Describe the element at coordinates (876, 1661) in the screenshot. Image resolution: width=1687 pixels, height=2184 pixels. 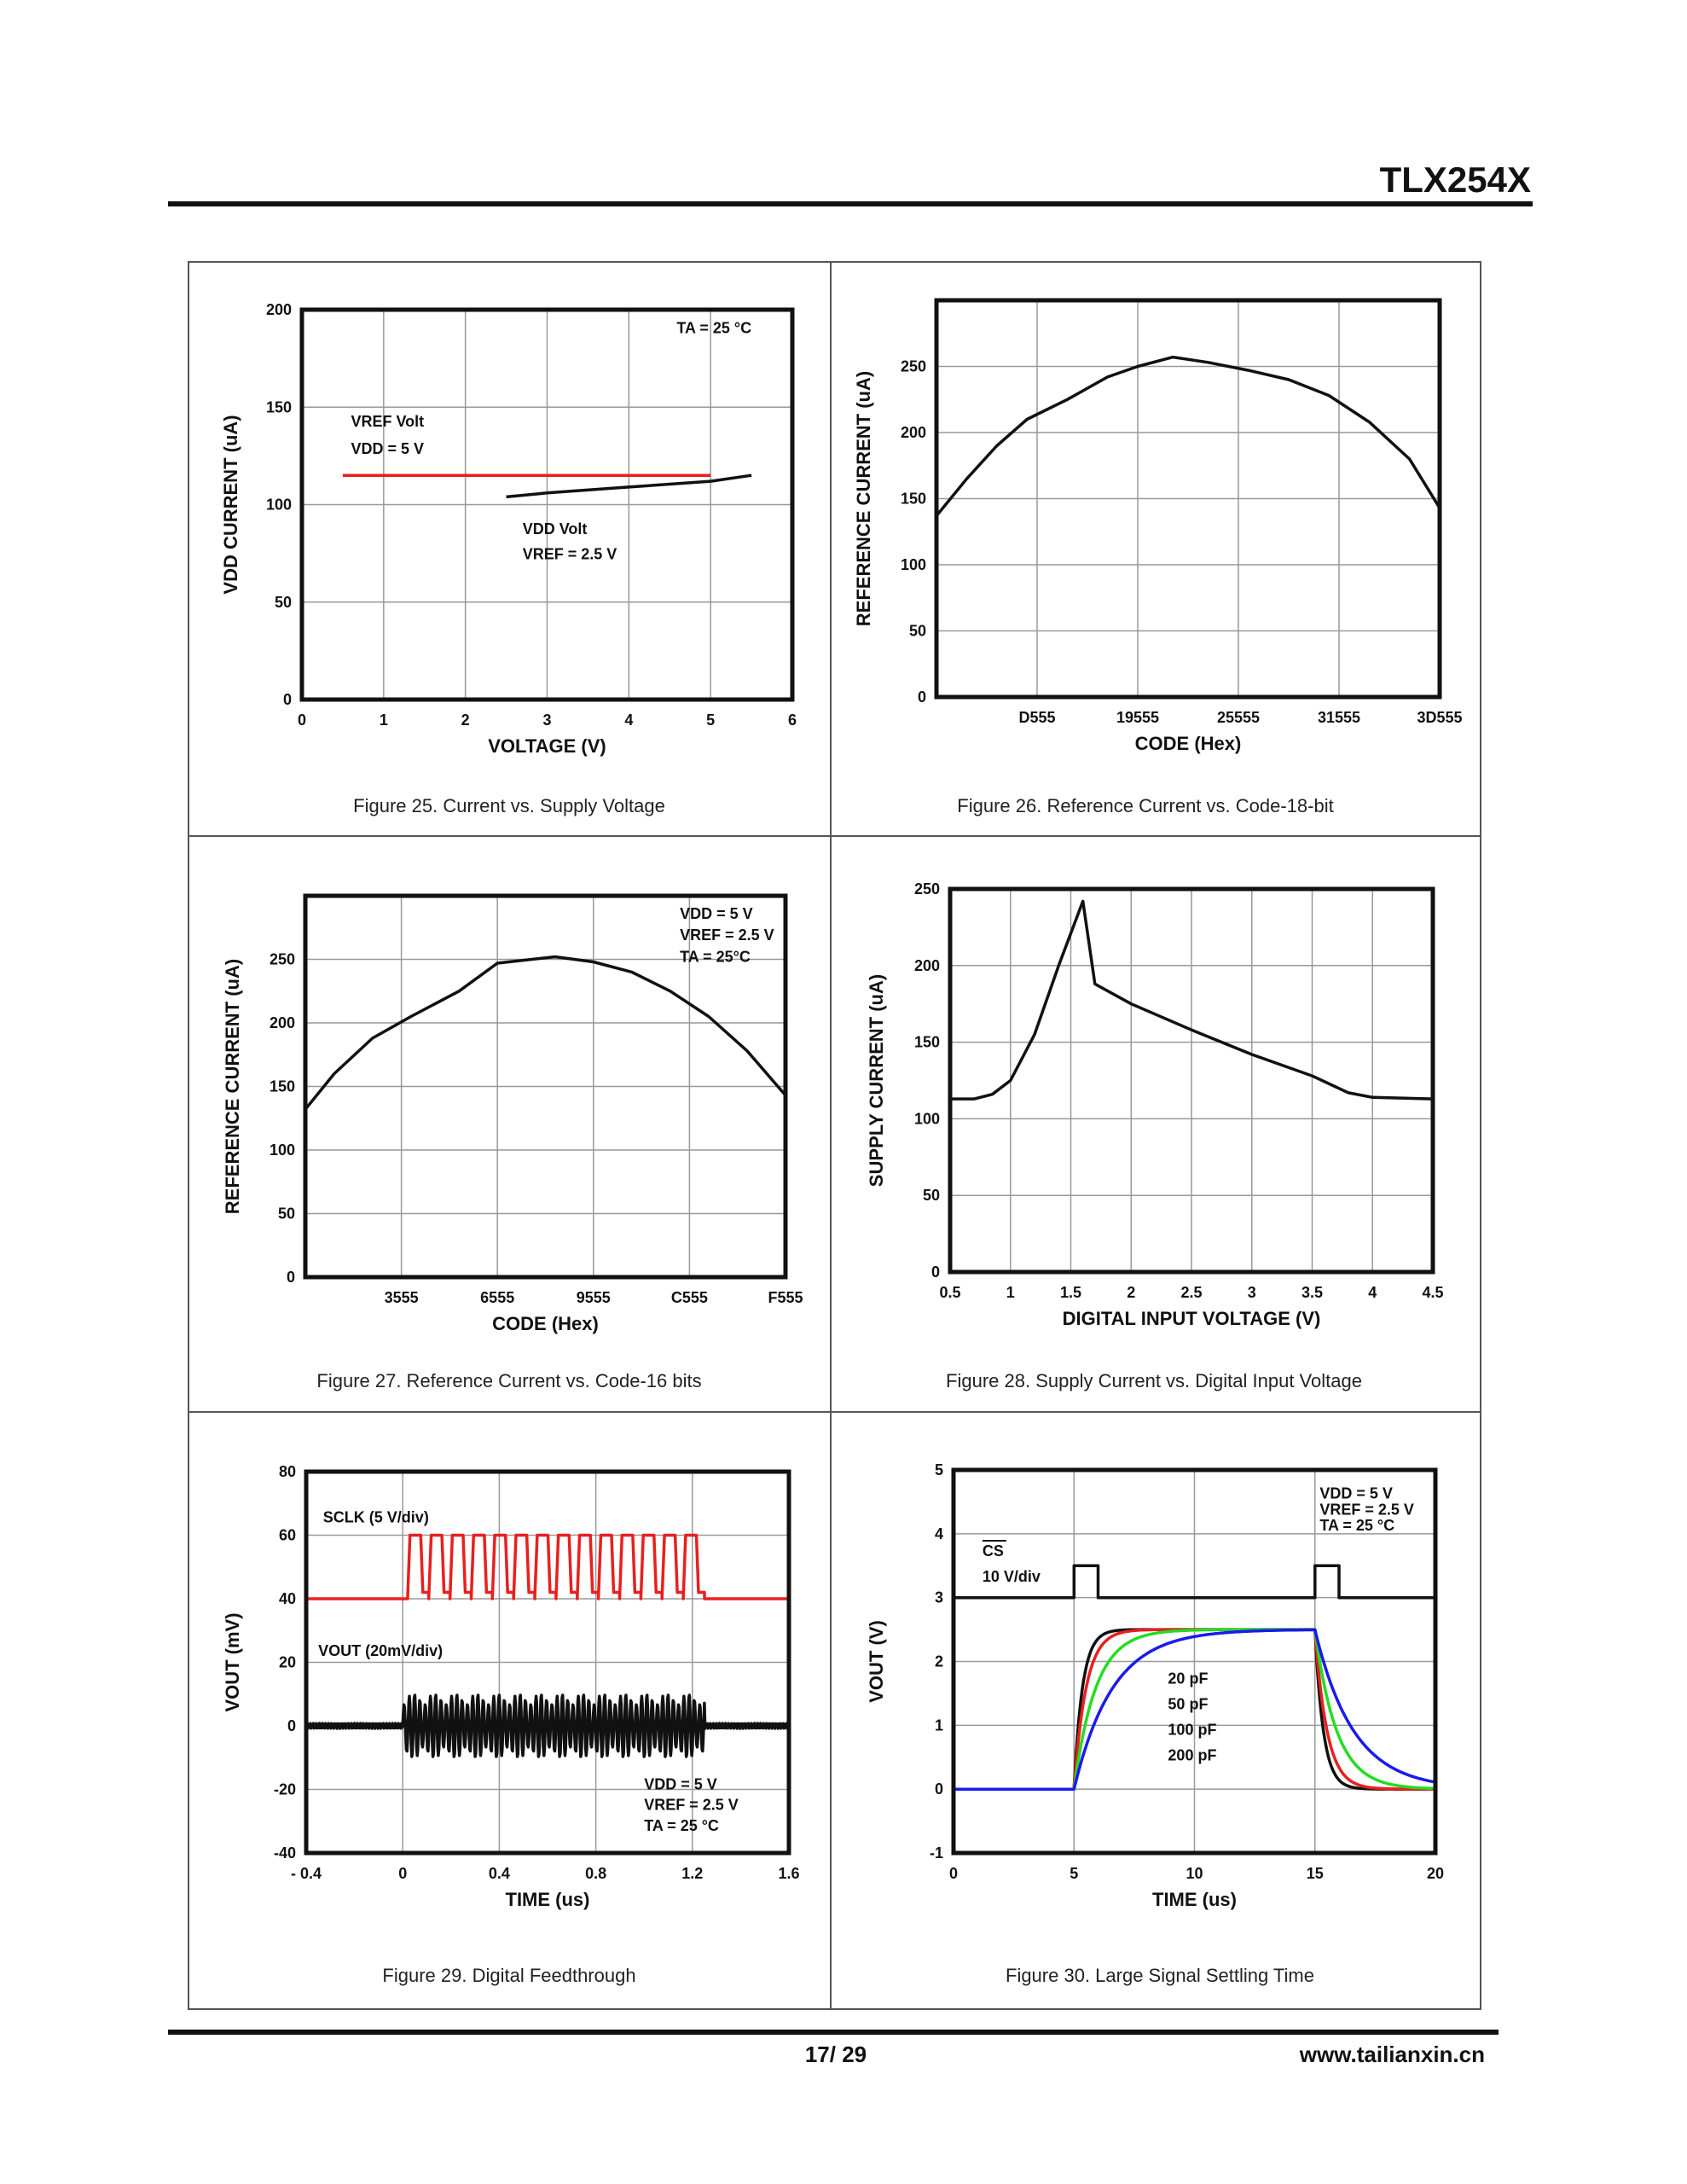
I see `y-axis-title: VOUT (V)` at that location.